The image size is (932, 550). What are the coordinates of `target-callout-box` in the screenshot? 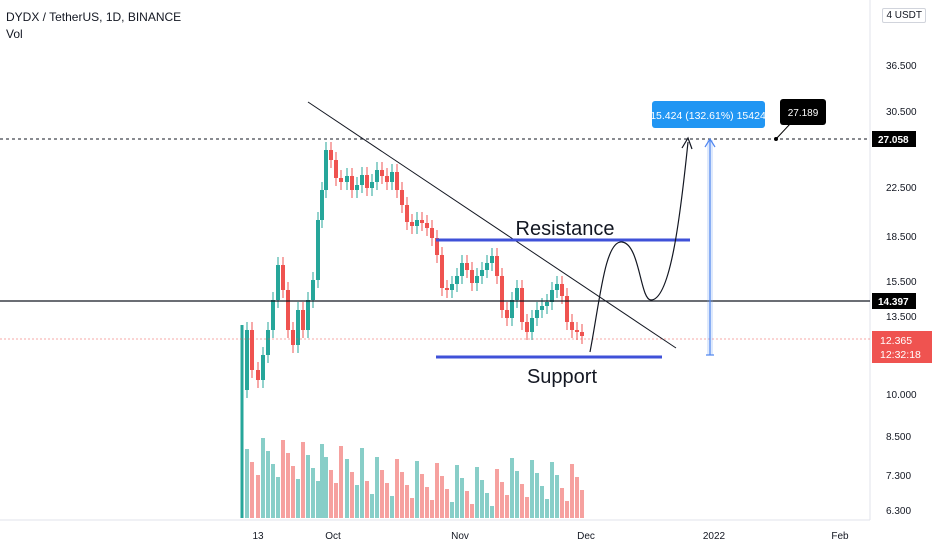 It's located at (803, 112).